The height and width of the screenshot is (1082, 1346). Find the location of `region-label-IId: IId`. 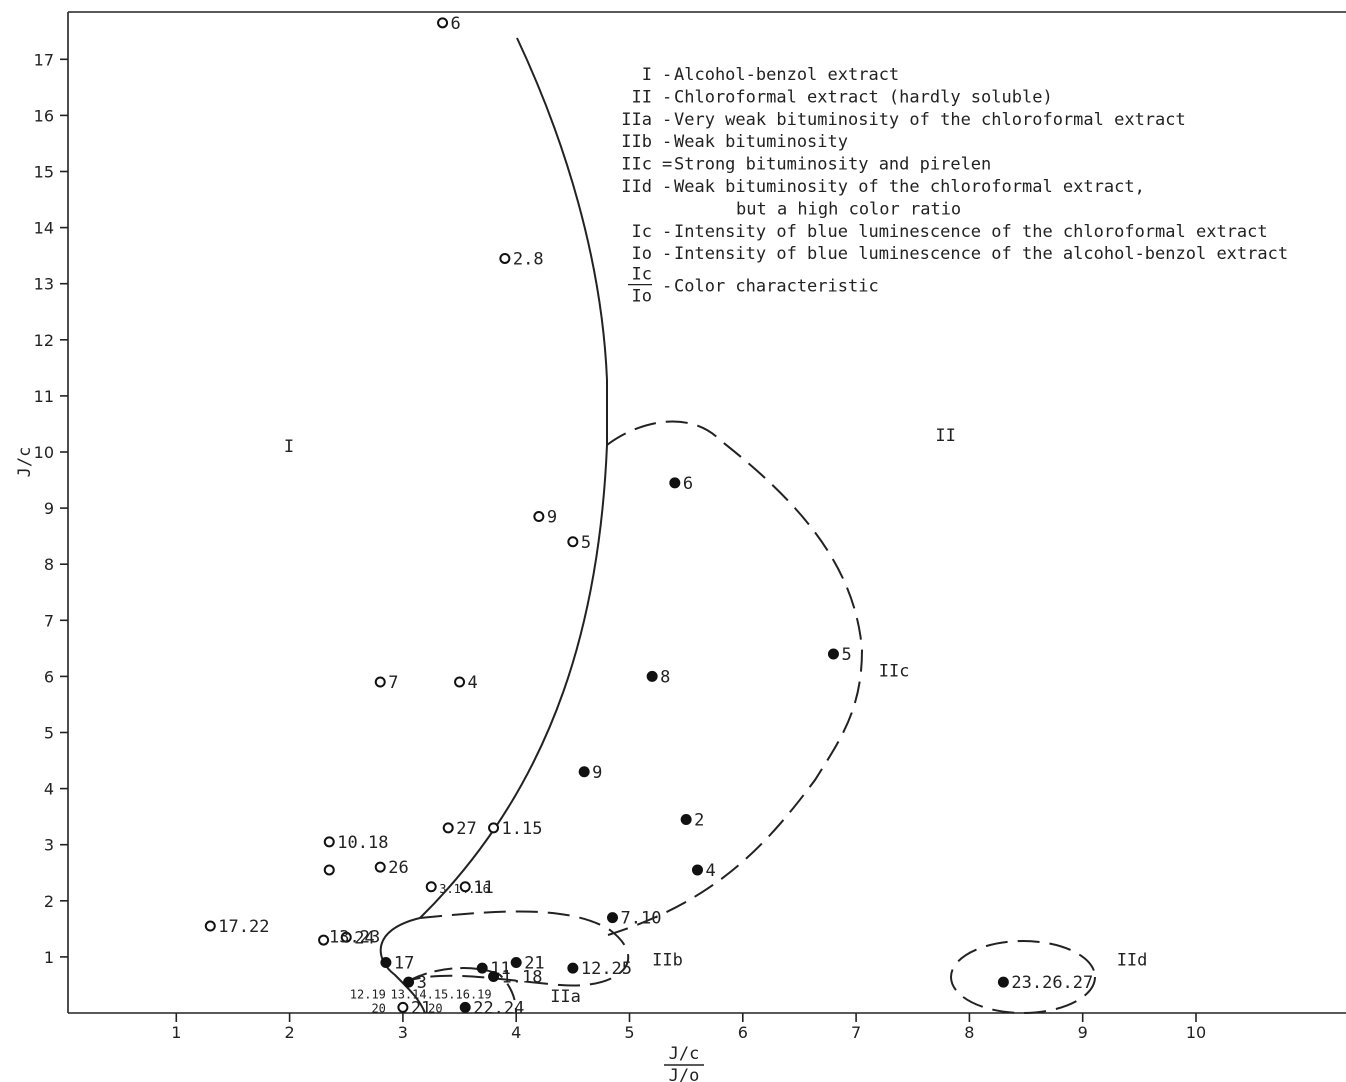

region-label-IId: IId is located at coordinates (1132, 960).